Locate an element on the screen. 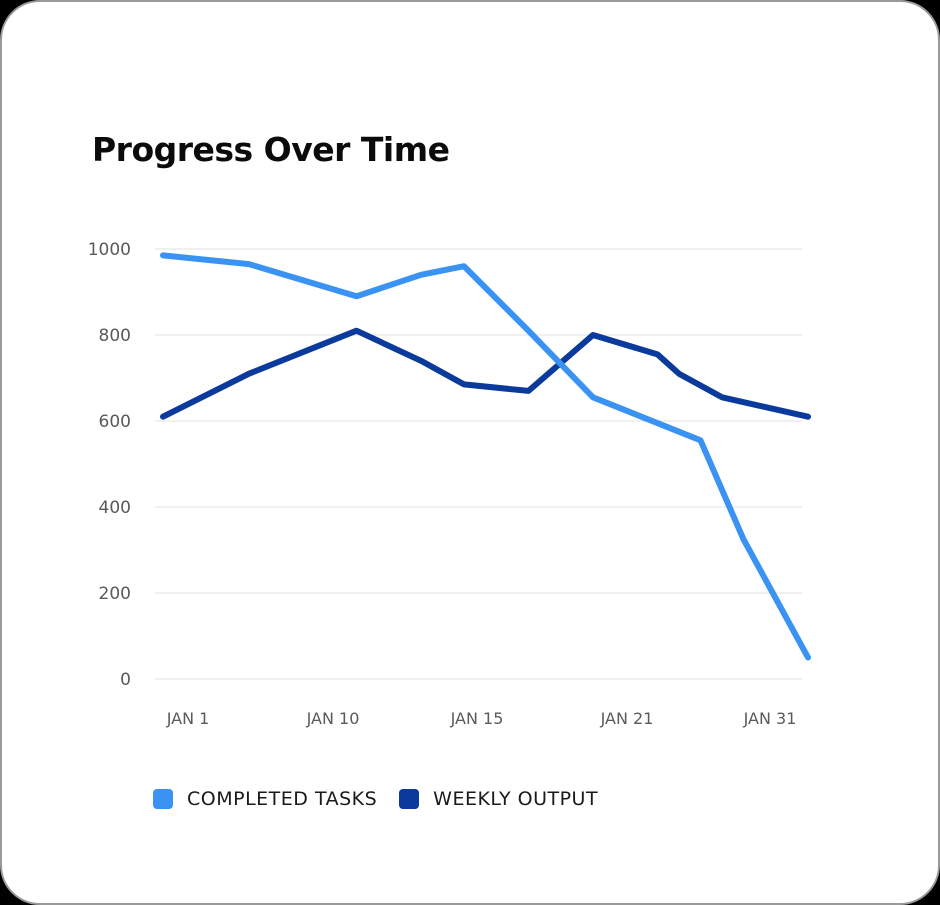 This screenshot has height=905, width=940. legend-item-completed-tasks: COMPLETED TASKS is located at coordinates (265, 799).